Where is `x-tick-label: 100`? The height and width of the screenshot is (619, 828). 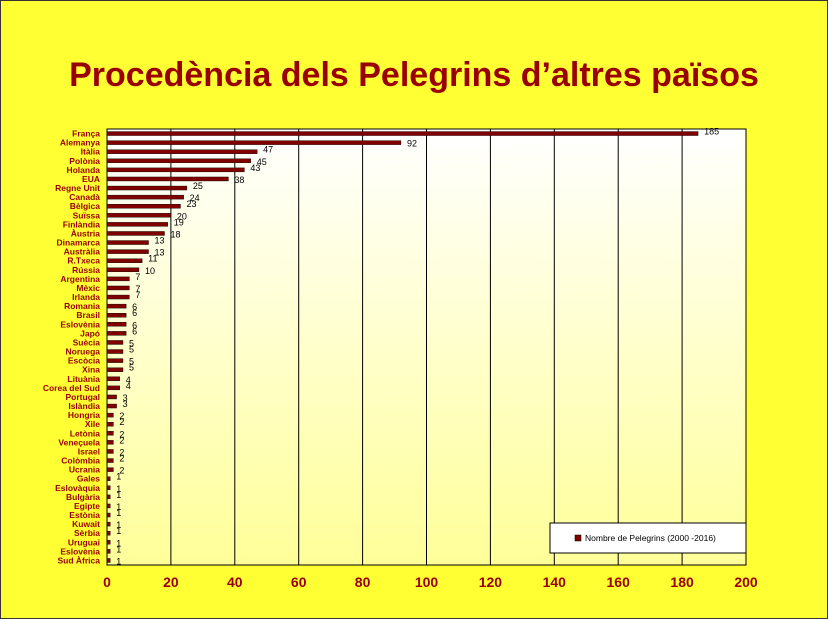 x-tick-label: 100 is located at coordinates (427, 582).